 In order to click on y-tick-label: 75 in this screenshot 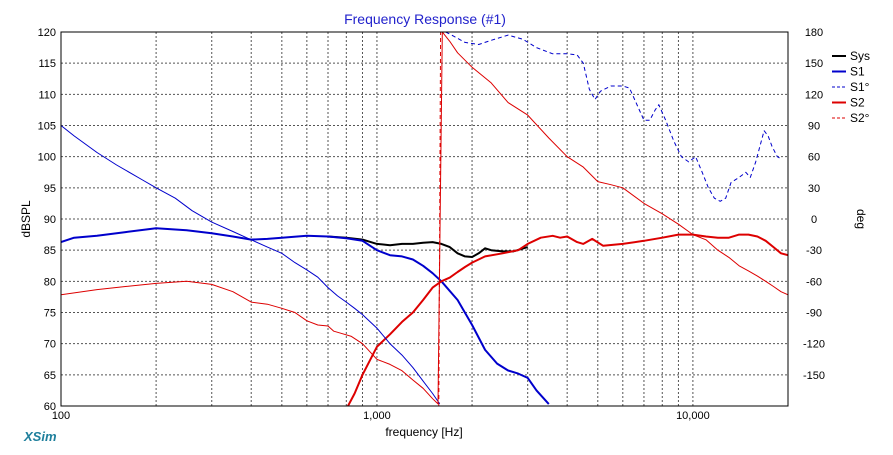, I will do `click(50, 314)`.